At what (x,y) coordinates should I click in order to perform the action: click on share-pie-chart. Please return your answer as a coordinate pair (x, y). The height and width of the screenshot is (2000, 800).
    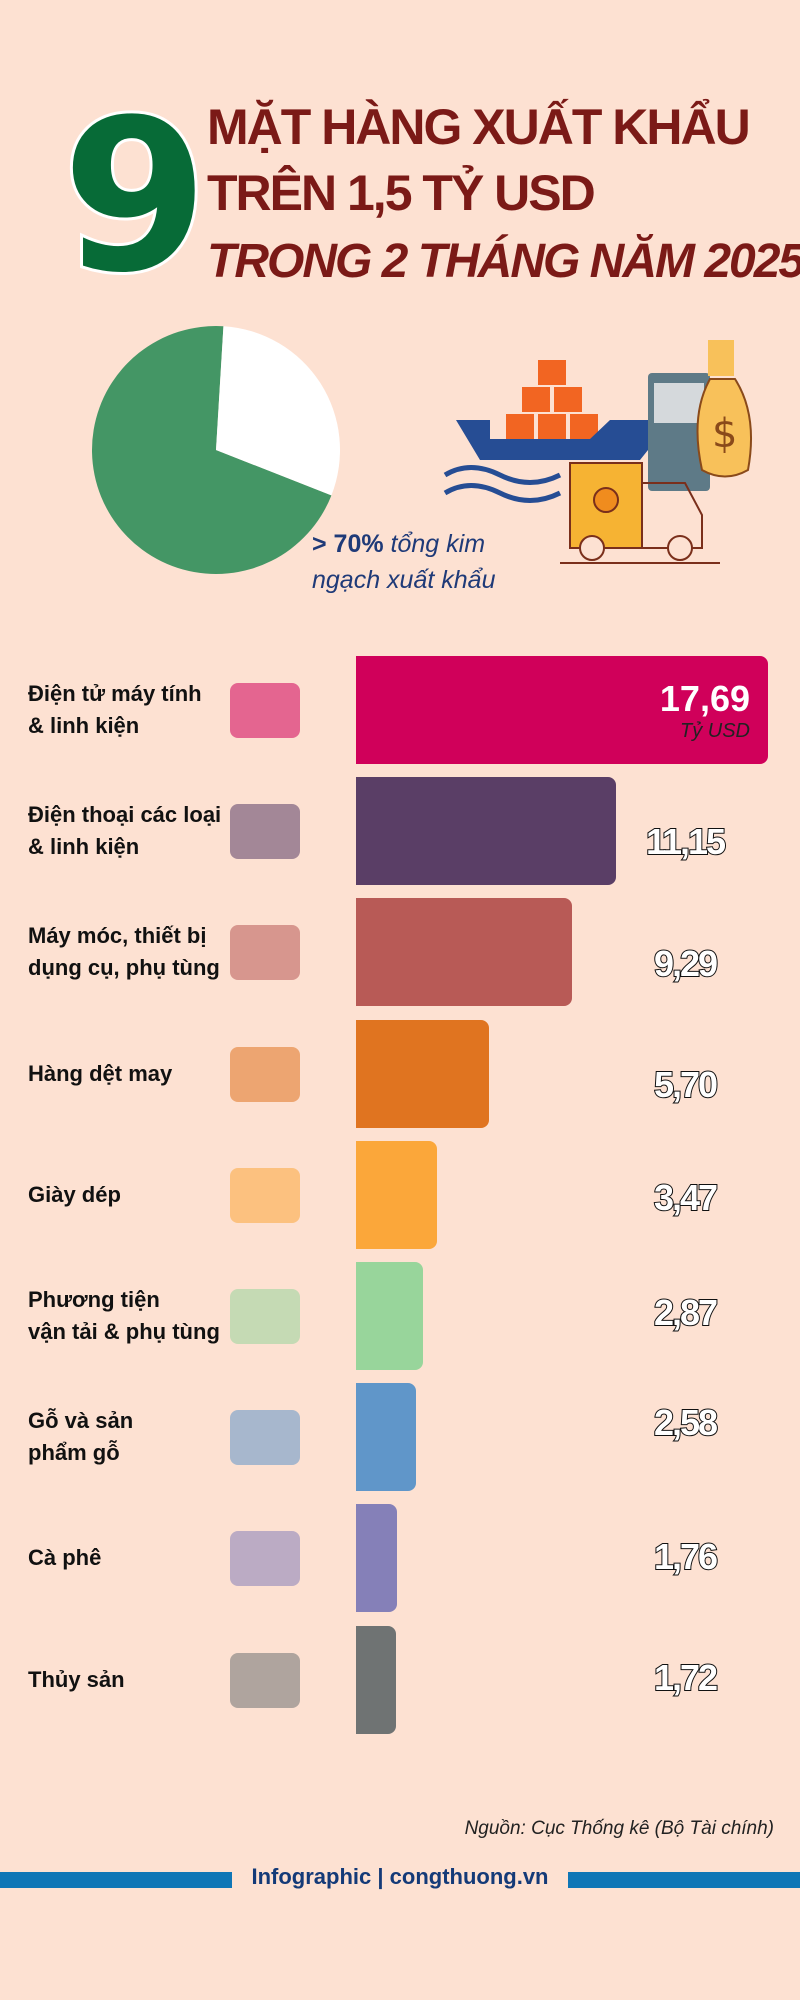
    Looking at the image, I should click on (215, 450).